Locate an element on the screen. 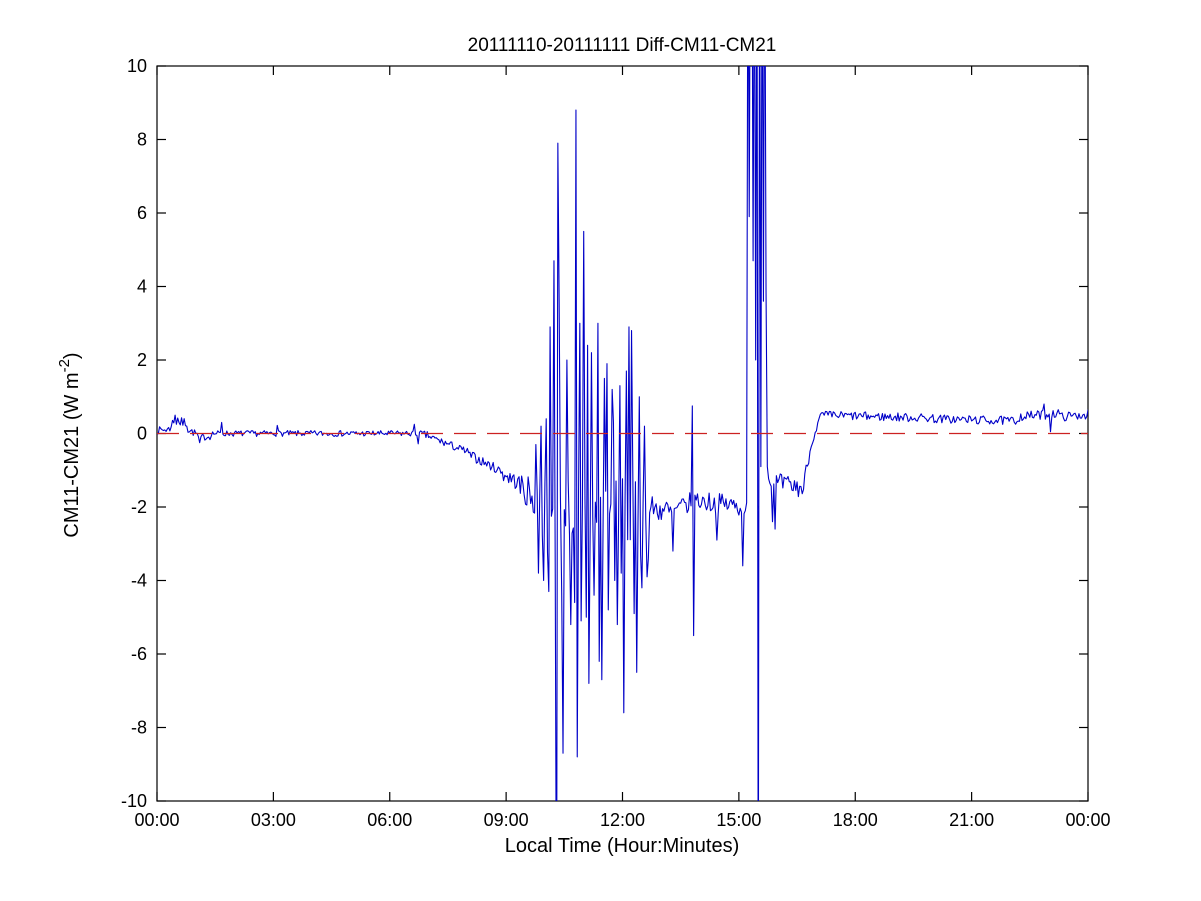 Image resolution: width=1201 pixels, height=901 pixels. x-tick-label: 21:00 is located at coordinates (971, 820).